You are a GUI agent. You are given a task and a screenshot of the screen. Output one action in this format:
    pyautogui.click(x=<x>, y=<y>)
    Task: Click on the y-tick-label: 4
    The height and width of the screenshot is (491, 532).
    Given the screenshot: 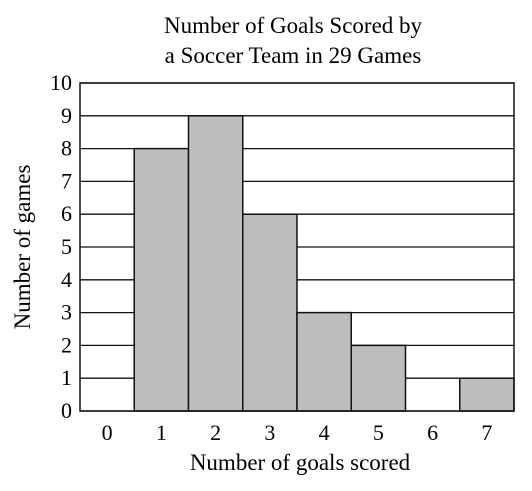 What is the action you would take?
    pyautogui.click(x=66, y=279)
    